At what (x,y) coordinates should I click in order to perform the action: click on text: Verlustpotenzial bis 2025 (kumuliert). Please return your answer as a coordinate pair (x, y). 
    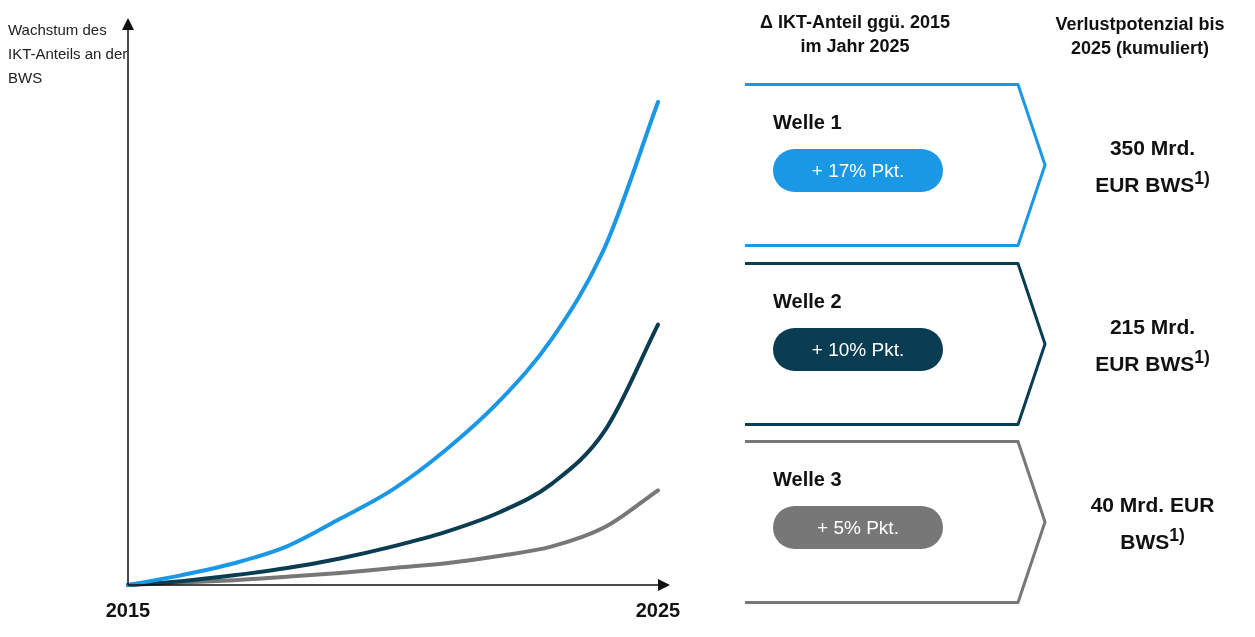
    Looking at the image, I should click on (1140, 36).